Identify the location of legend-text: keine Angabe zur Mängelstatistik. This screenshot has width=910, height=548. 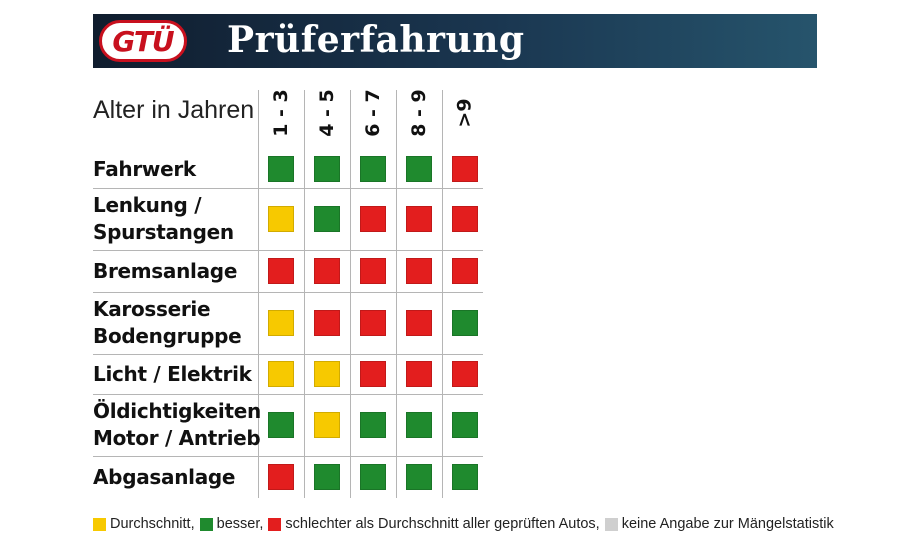
(727, 524).